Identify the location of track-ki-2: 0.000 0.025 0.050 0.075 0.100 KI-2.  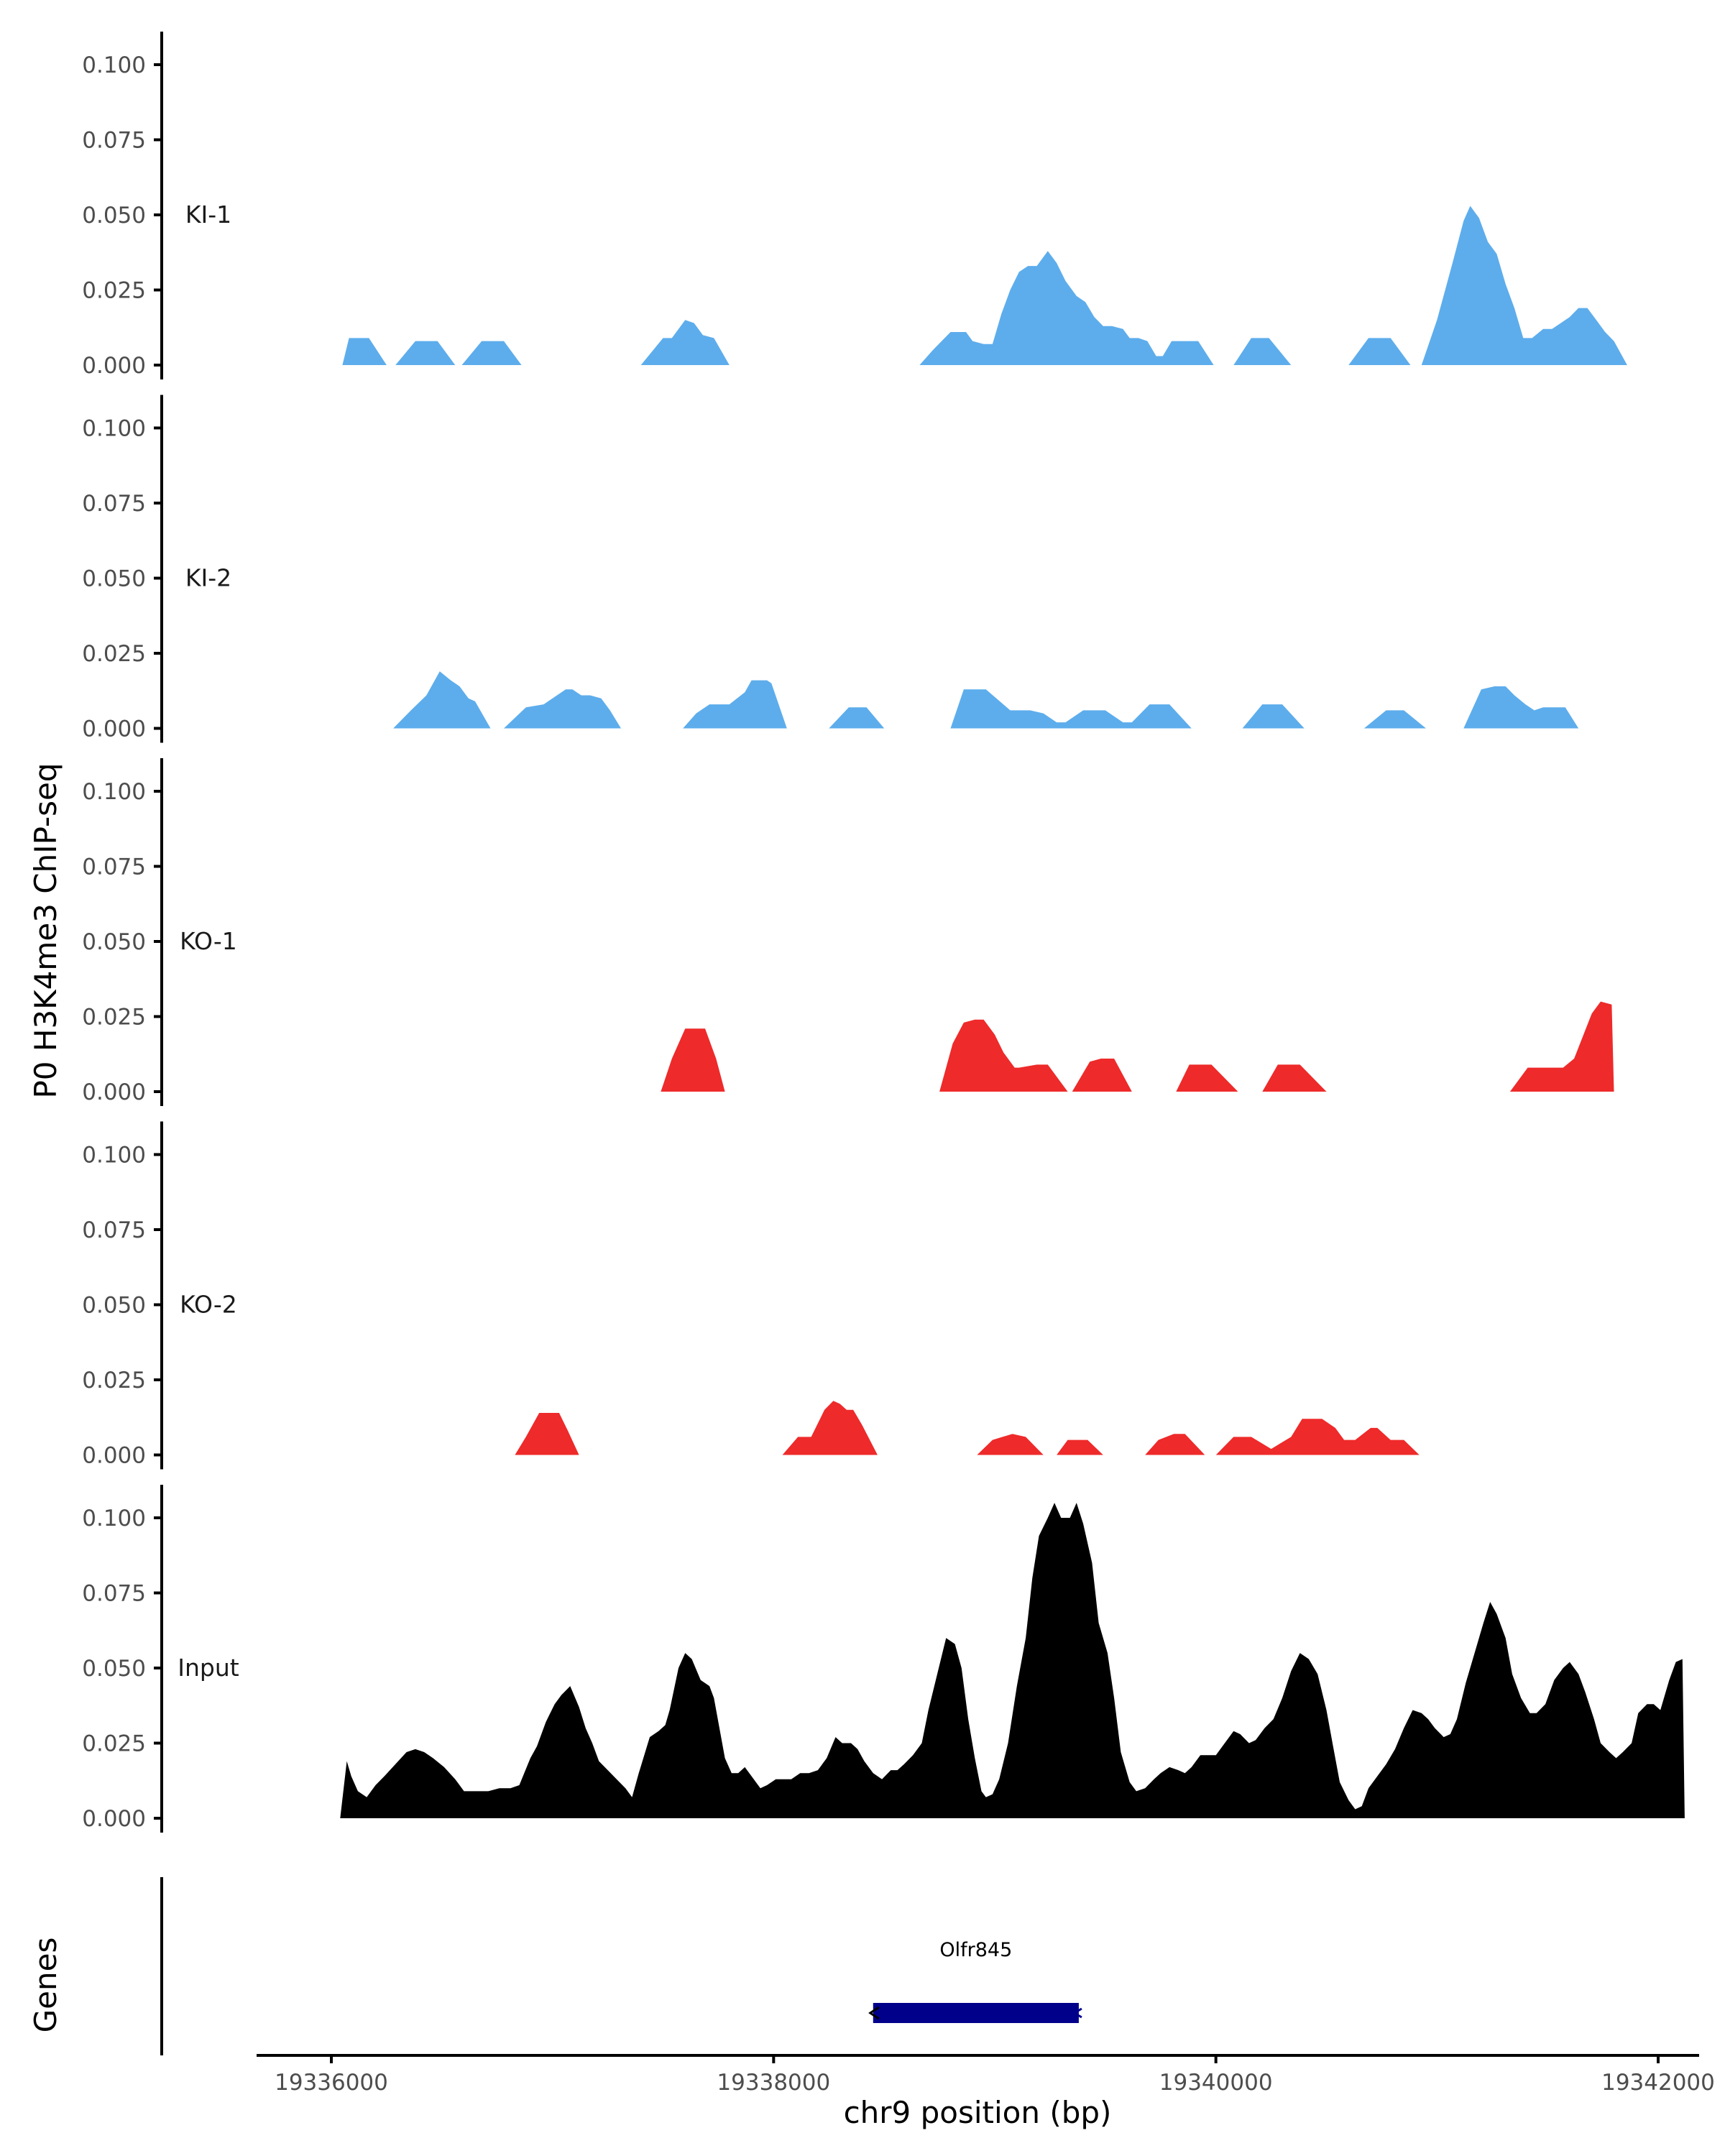
(830, 569).